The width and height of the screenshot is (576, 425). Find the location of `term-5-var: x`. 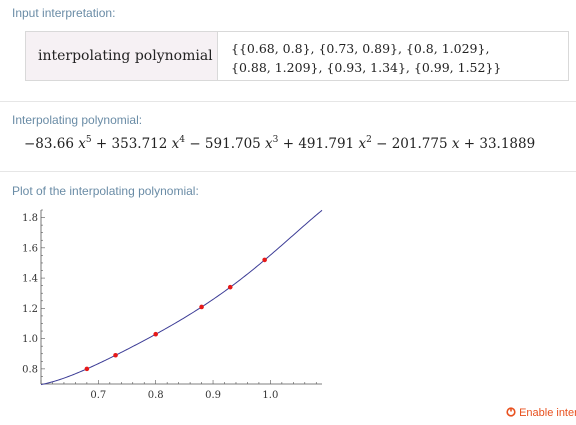

term-5-var: x is located at coordinates (456, 144).